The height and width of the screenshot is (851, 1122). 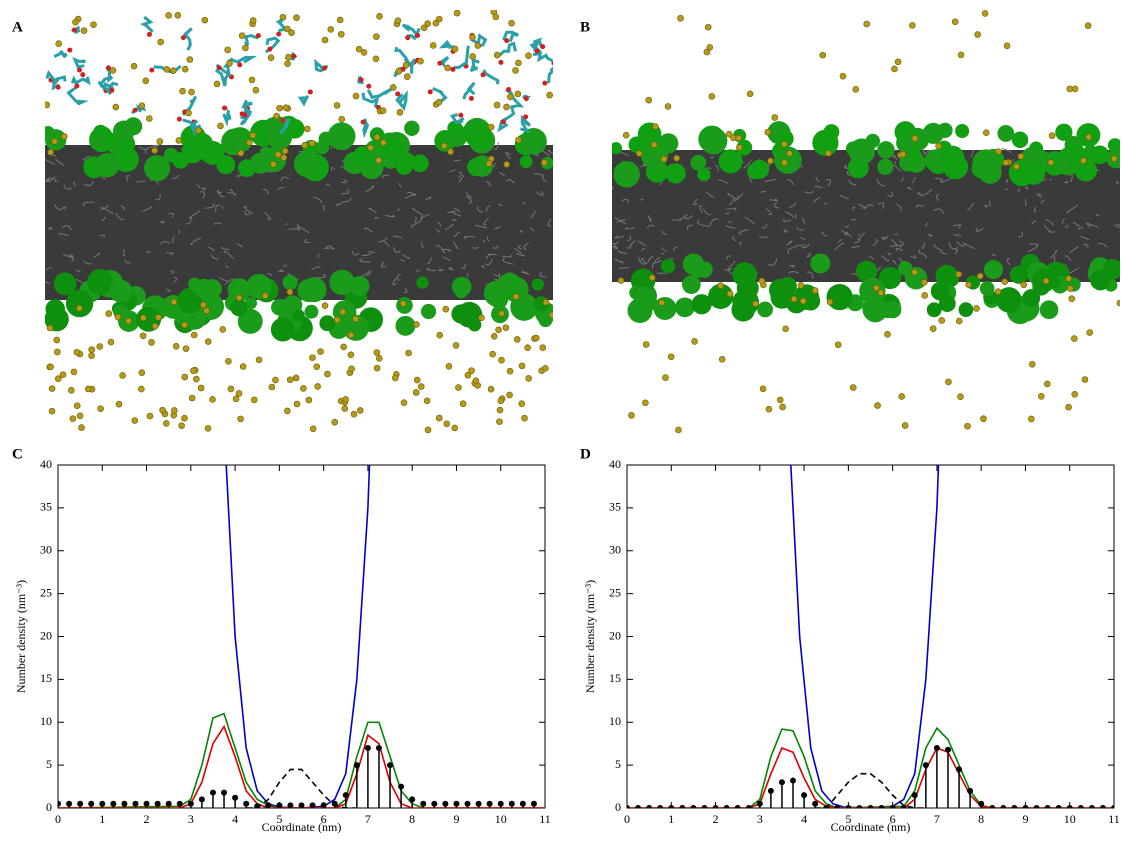 I want to click on x-tick-label: 4, so click(x=804, y=819).